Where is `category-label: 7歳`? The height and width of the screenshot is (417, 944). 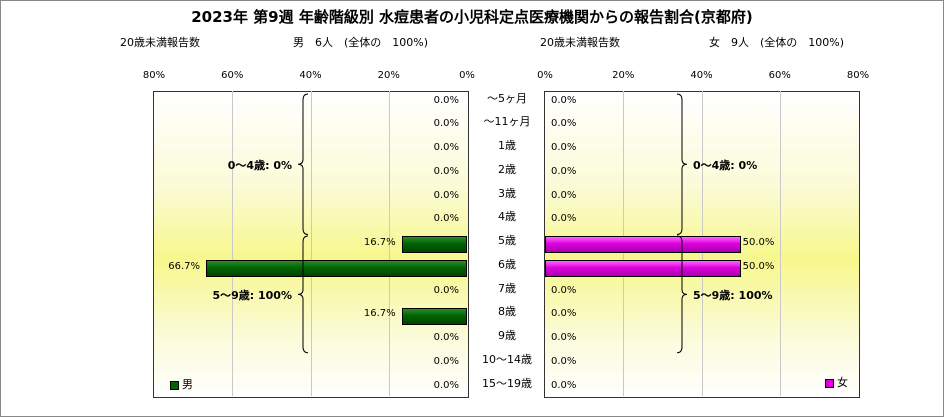
category-label: 7歳 is located at coordinates (507, 288).